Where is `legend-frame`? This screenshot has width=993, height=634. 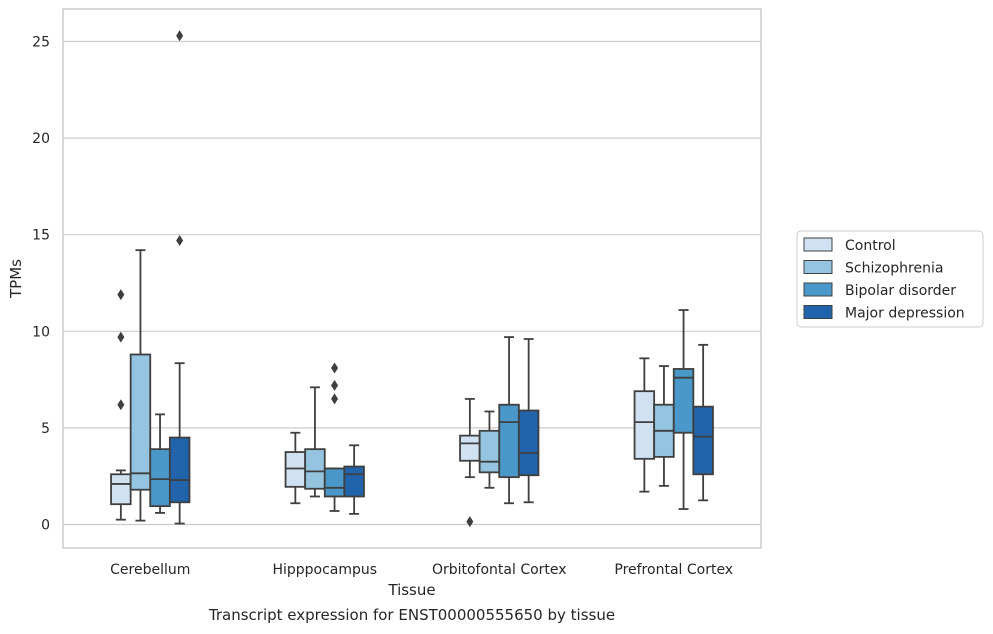 legend-frame is located at coordinates (890, 279).